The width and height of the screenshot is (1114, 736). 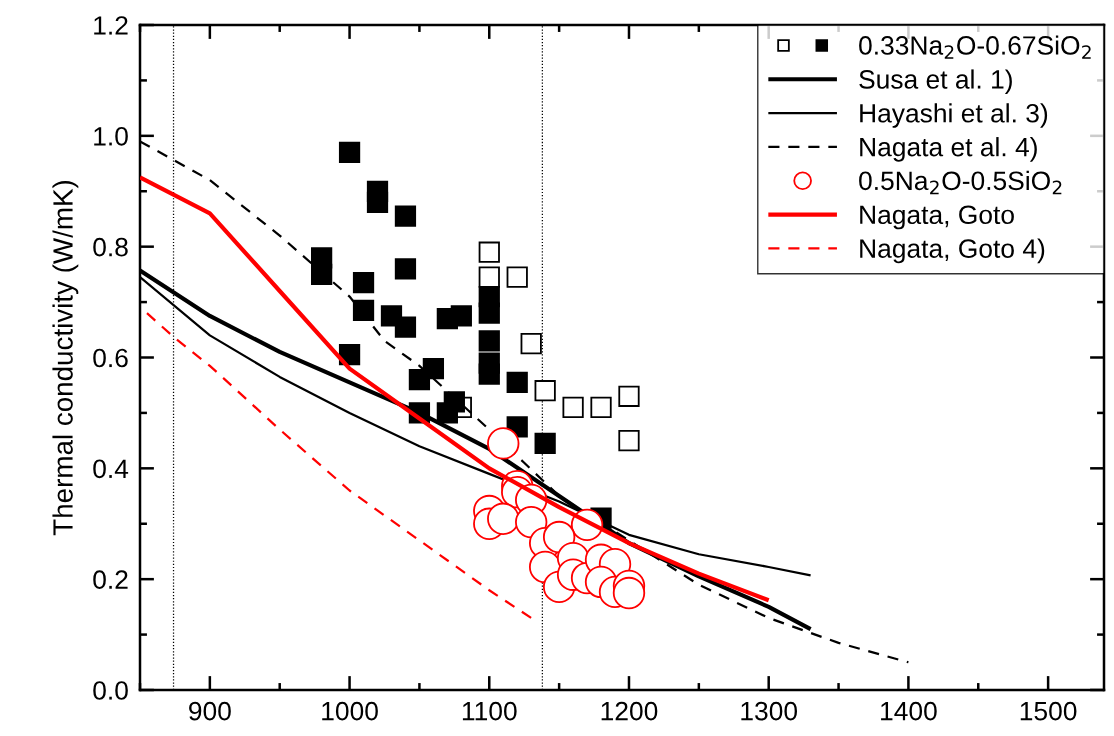 What do you see at coordinates (954, 115) in the screenshot?
I see `legend-label: Hayashi et al. 3)` at bounding box center [954, 115].